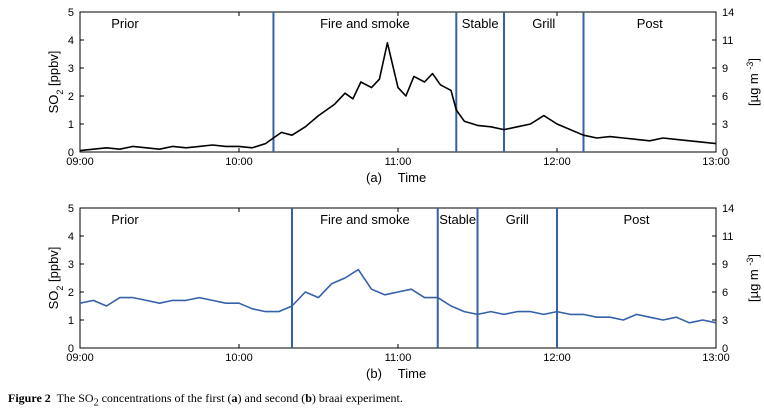  I want to click on caption-text-post: ) braai experiment., so click(357, 398).